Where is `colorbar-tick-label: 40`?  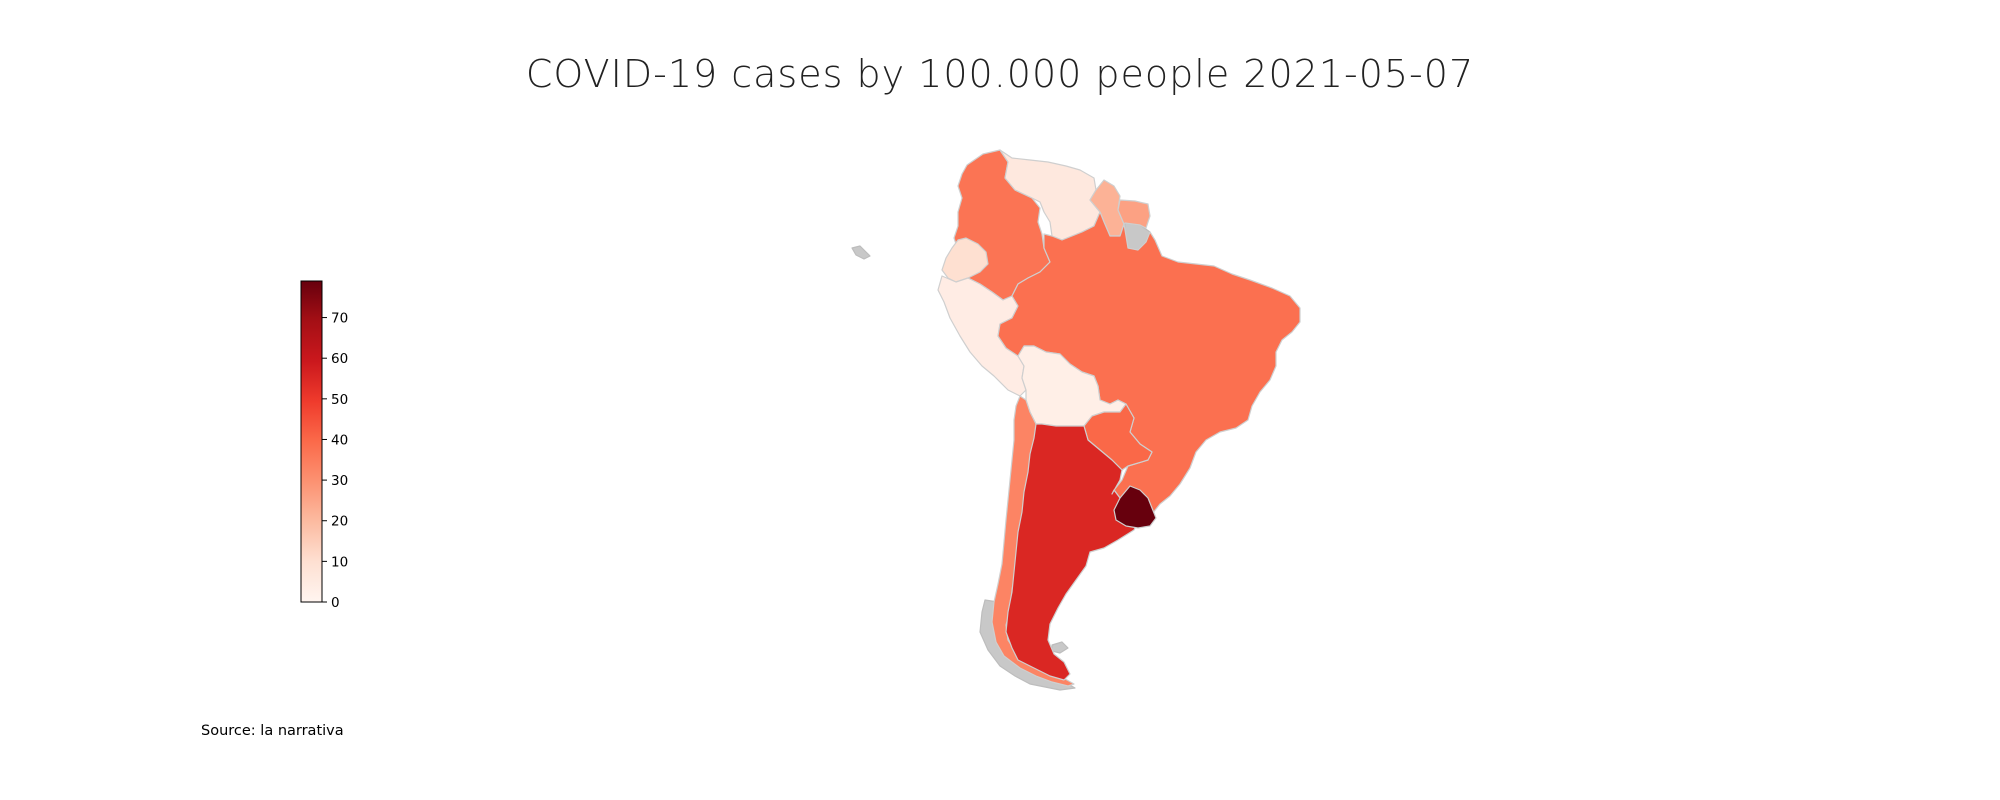 colorbar-tick-label: 40 is located at coordinates (339, 440).